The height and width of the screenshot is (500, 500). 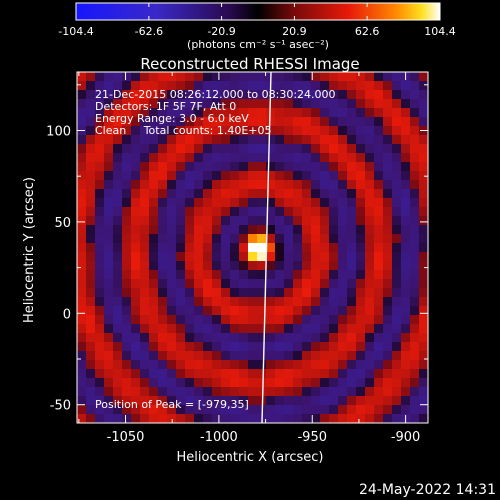 What do you see at coordinates (427, 490) in the screenshot?
I see `generated-timestamp: 24-May-2022 14:31` at bounding box center [427, 490].